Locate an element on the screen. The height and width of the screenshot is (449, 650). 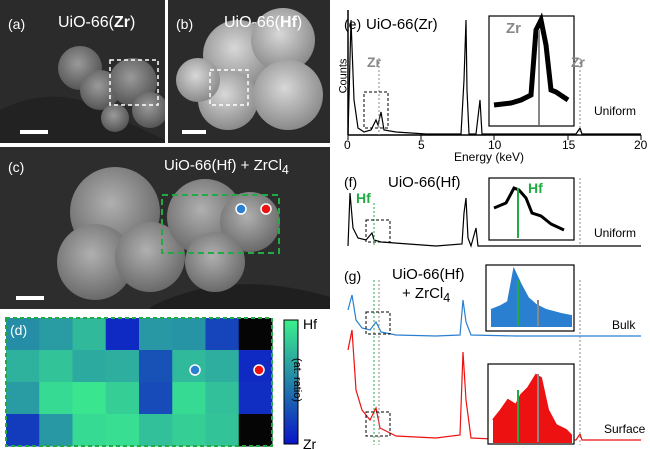
panel-f-spectrum: (f) UiO-66(Hf) Hf Hf Uniform is located at coordinates (493, 213).